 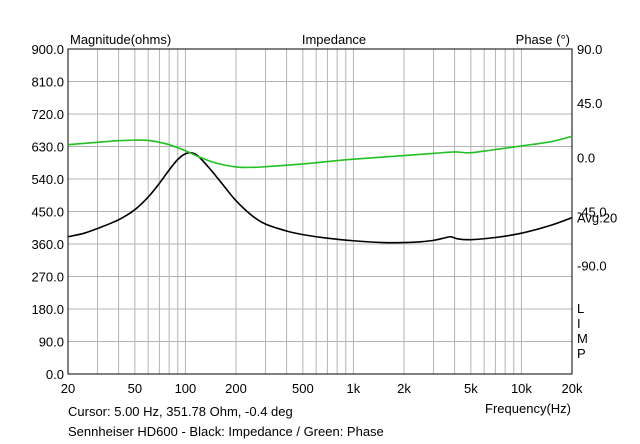 What do you see at coordinates (47, 277) in the screenshot?
I see `y-left-tick-label: 270.0` at bounding box center [47, 277].